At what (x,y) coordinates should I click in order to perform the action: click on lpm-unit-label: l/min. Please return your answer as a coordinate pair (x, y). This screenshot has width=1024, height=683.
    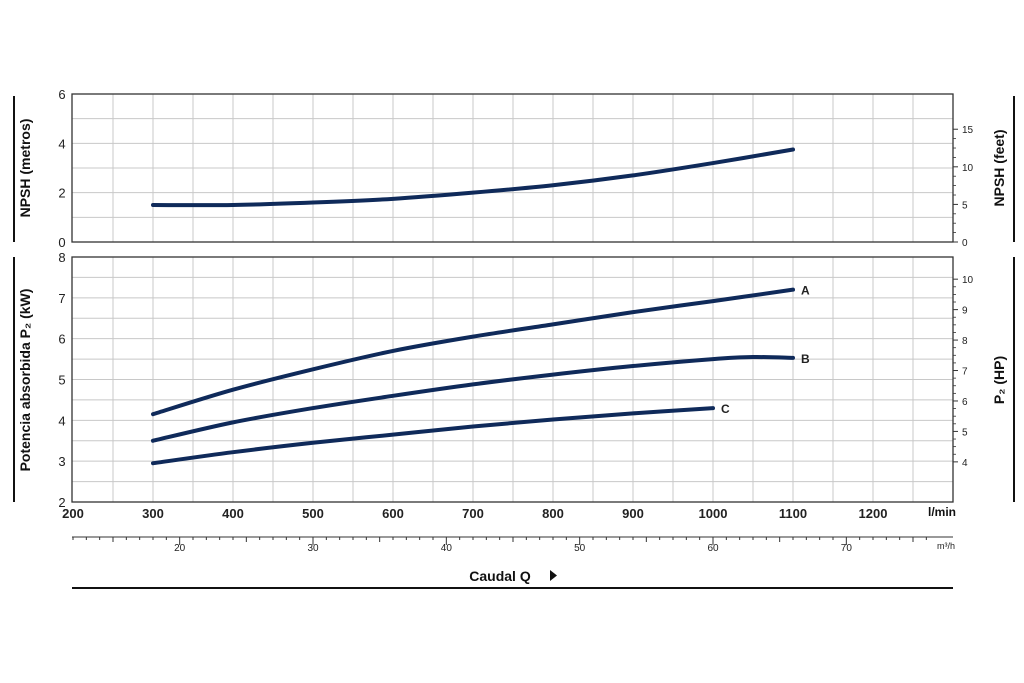
    Looking at the image, I should click on (942, 512).